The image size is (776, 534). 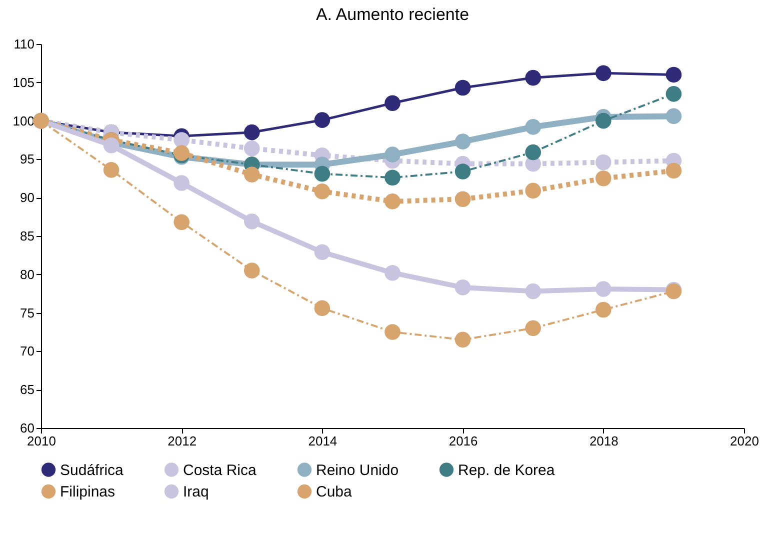 What do you see at coordinates (220, 470) in the screenshot?
I see `legend-label: Costa Rica` at bounding box center [220, 470].